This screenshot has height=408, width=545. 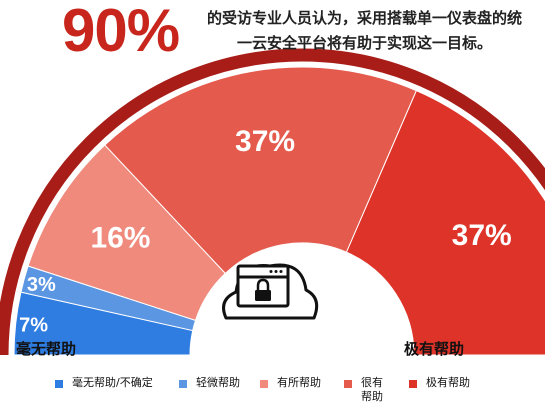 I want to click on chart-slice-label: 7%, so click(x=33, y=326).